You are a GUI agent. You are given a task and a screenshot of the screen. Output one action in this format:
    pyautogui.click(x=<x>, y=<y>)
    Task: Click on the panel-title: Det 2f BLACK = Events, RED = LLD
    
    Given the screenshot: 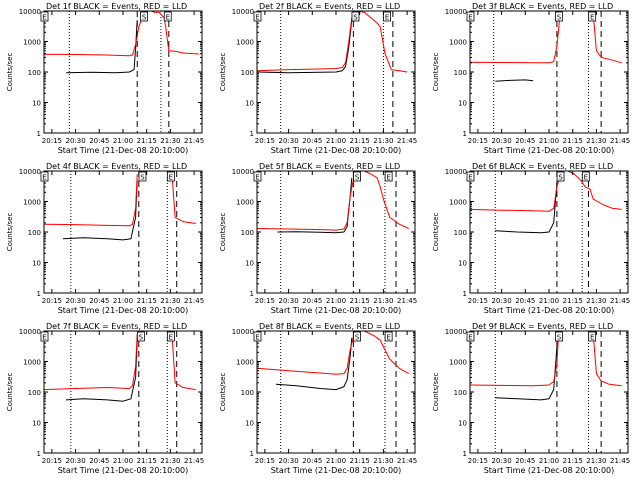 What is the action you would take?
    pyautogui.click(x=329, y=6)
    